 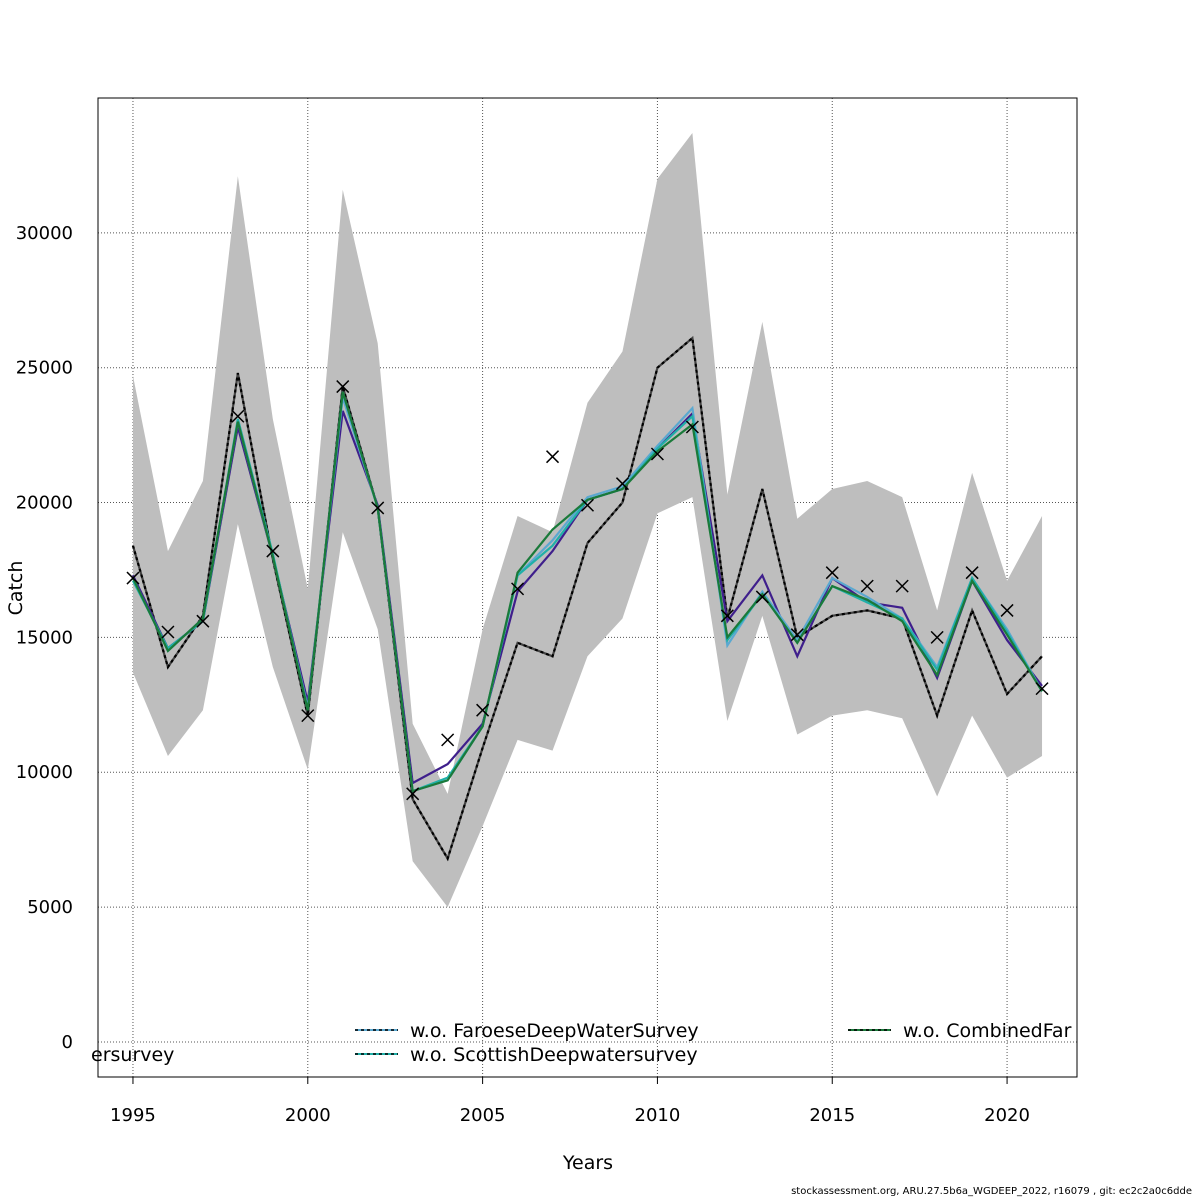 What do you see at coordinates (50, 907) in the screenshot?
I see `y-tick-label-5000: 5000` at bounding box center [50, 907].